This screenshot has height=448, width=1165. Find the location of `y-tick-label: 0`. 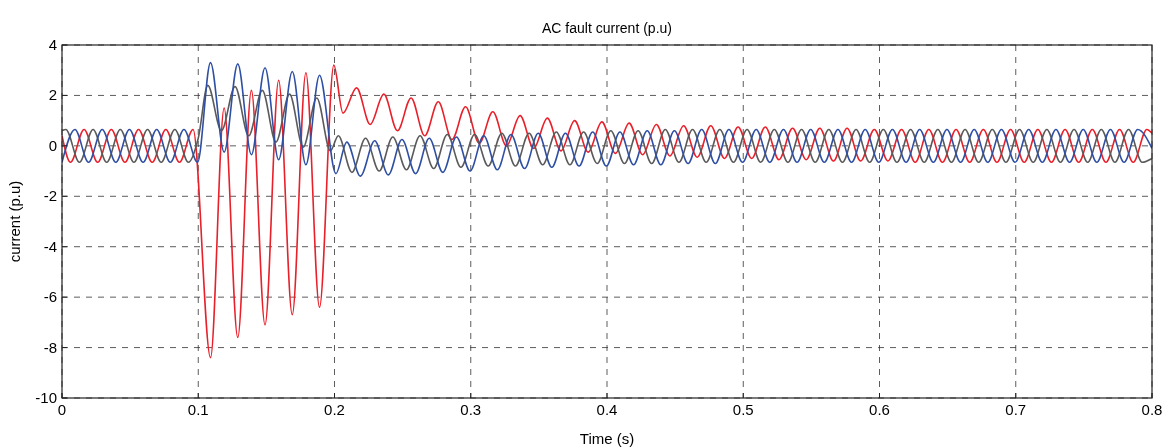

y-tick-label: 0 is located at coordinates (52, 145).